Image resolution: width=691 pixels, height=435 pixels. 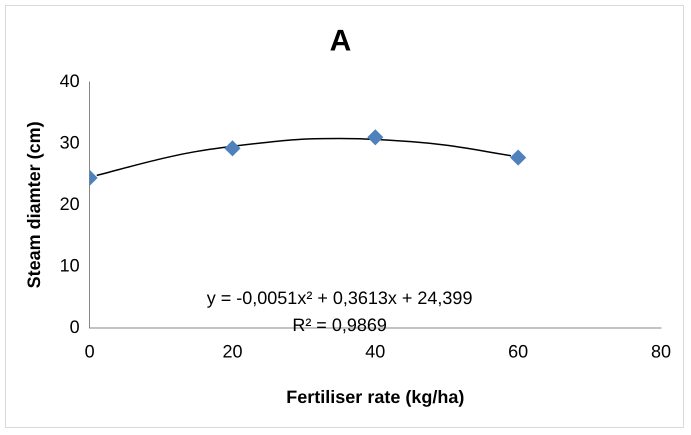 What do you see at coordinates (70, 80) in the screenshot?
I see `y-tick-label: 40` at bounding box center [70, 80].